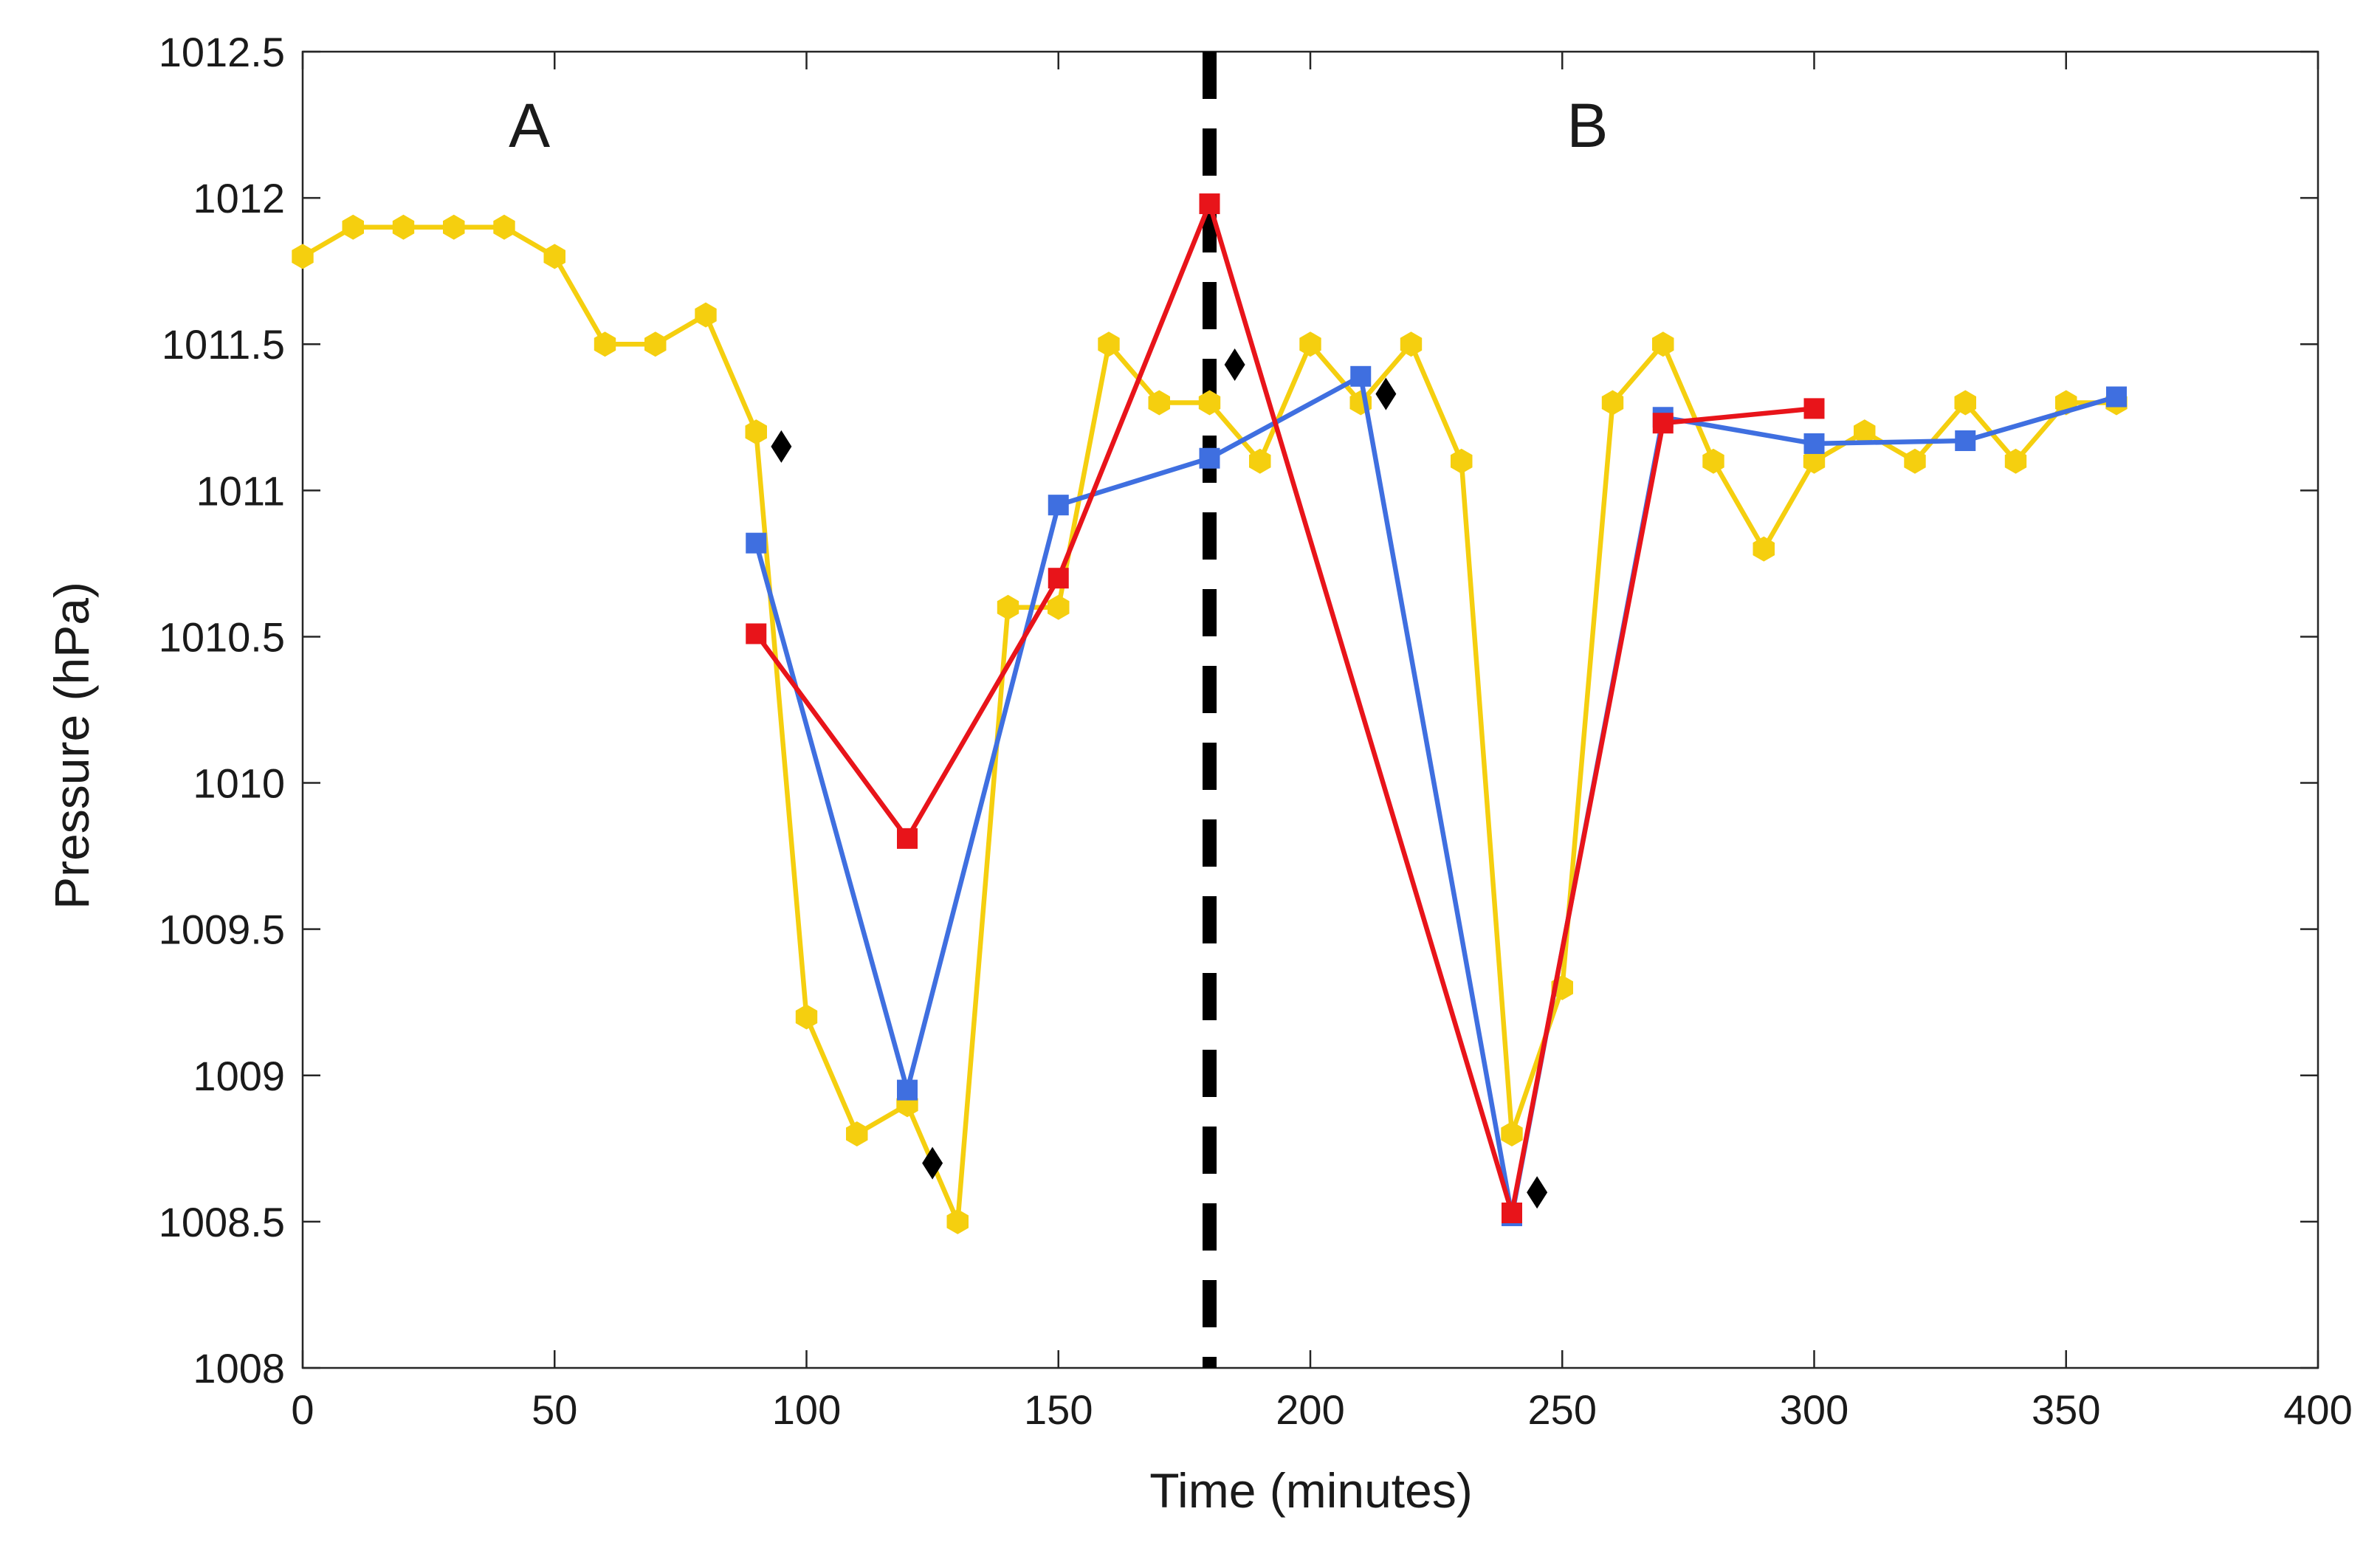 This screenshot has width=2380, height=1551. Describe the element at coordinates (239, 1076) in the screenshot. I see `y-tick-label: 1009` at that location.